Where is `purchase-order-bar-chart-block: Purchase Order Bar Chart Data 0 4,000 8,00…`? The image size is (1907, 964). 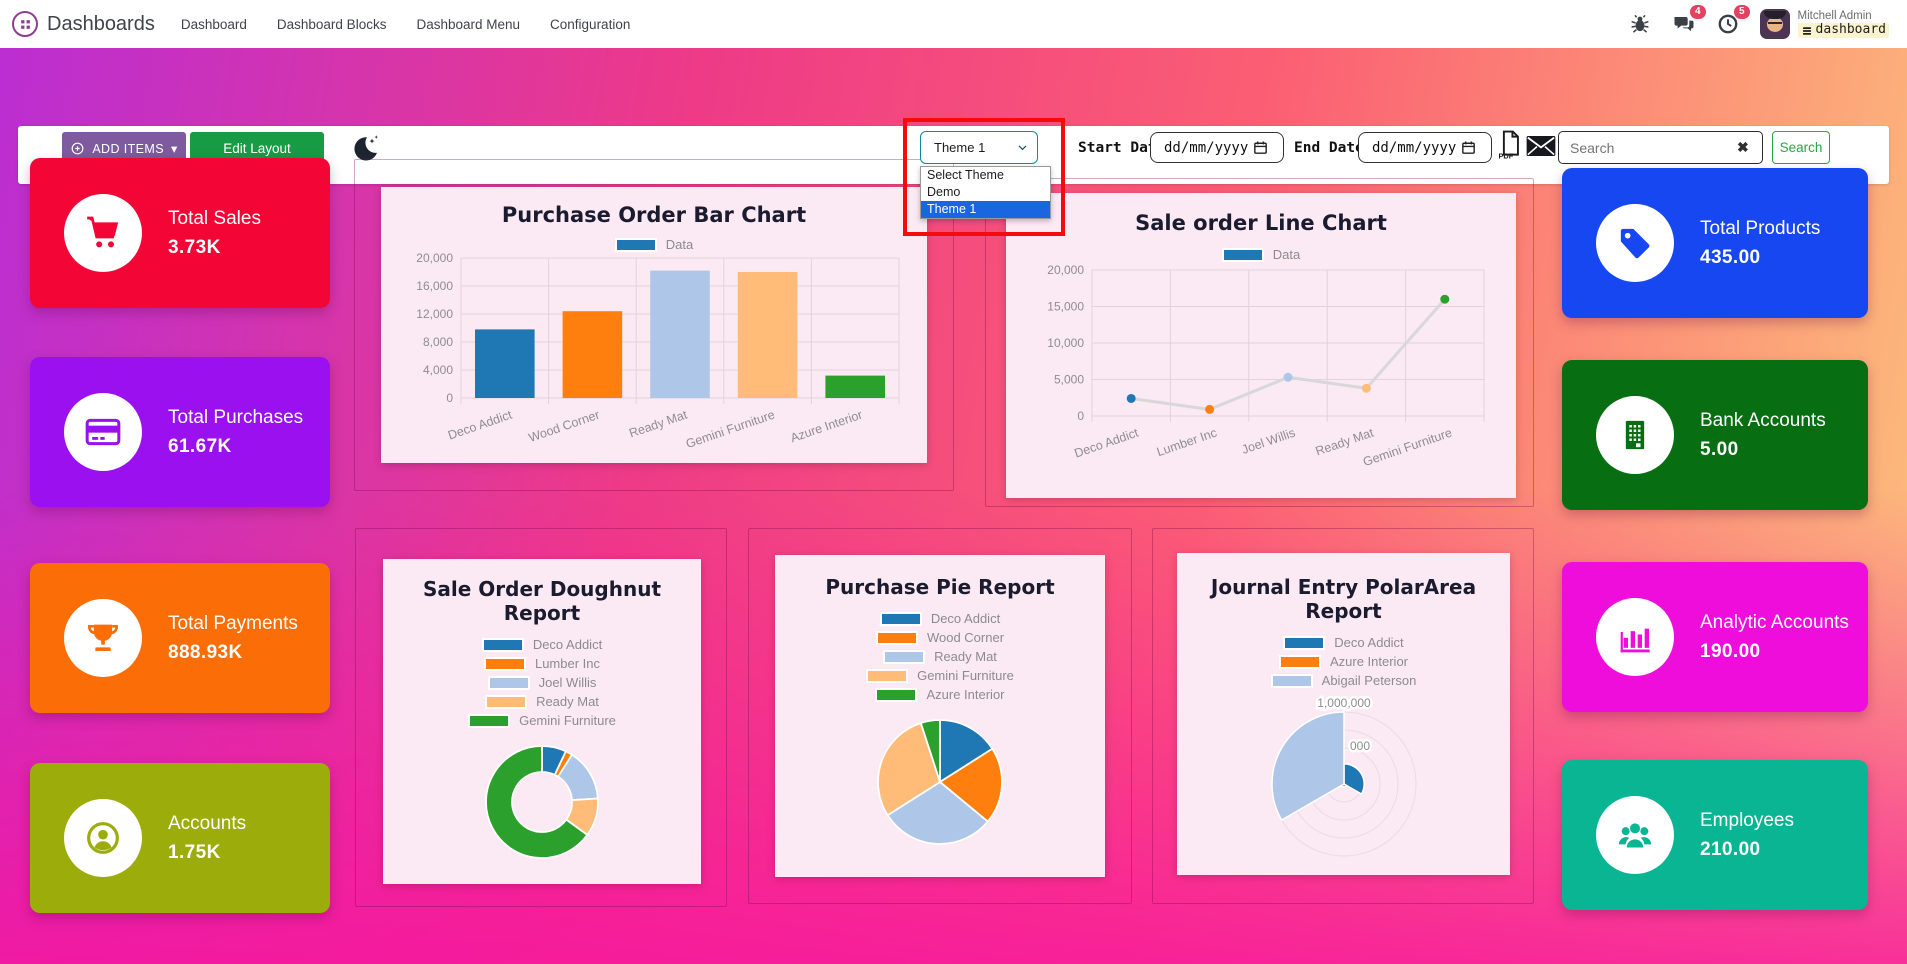
purchase-order-bar-chart-block: Purchase Order Bar Chart Data 0 4,000 8,00… is located at coordinates (654, 325).